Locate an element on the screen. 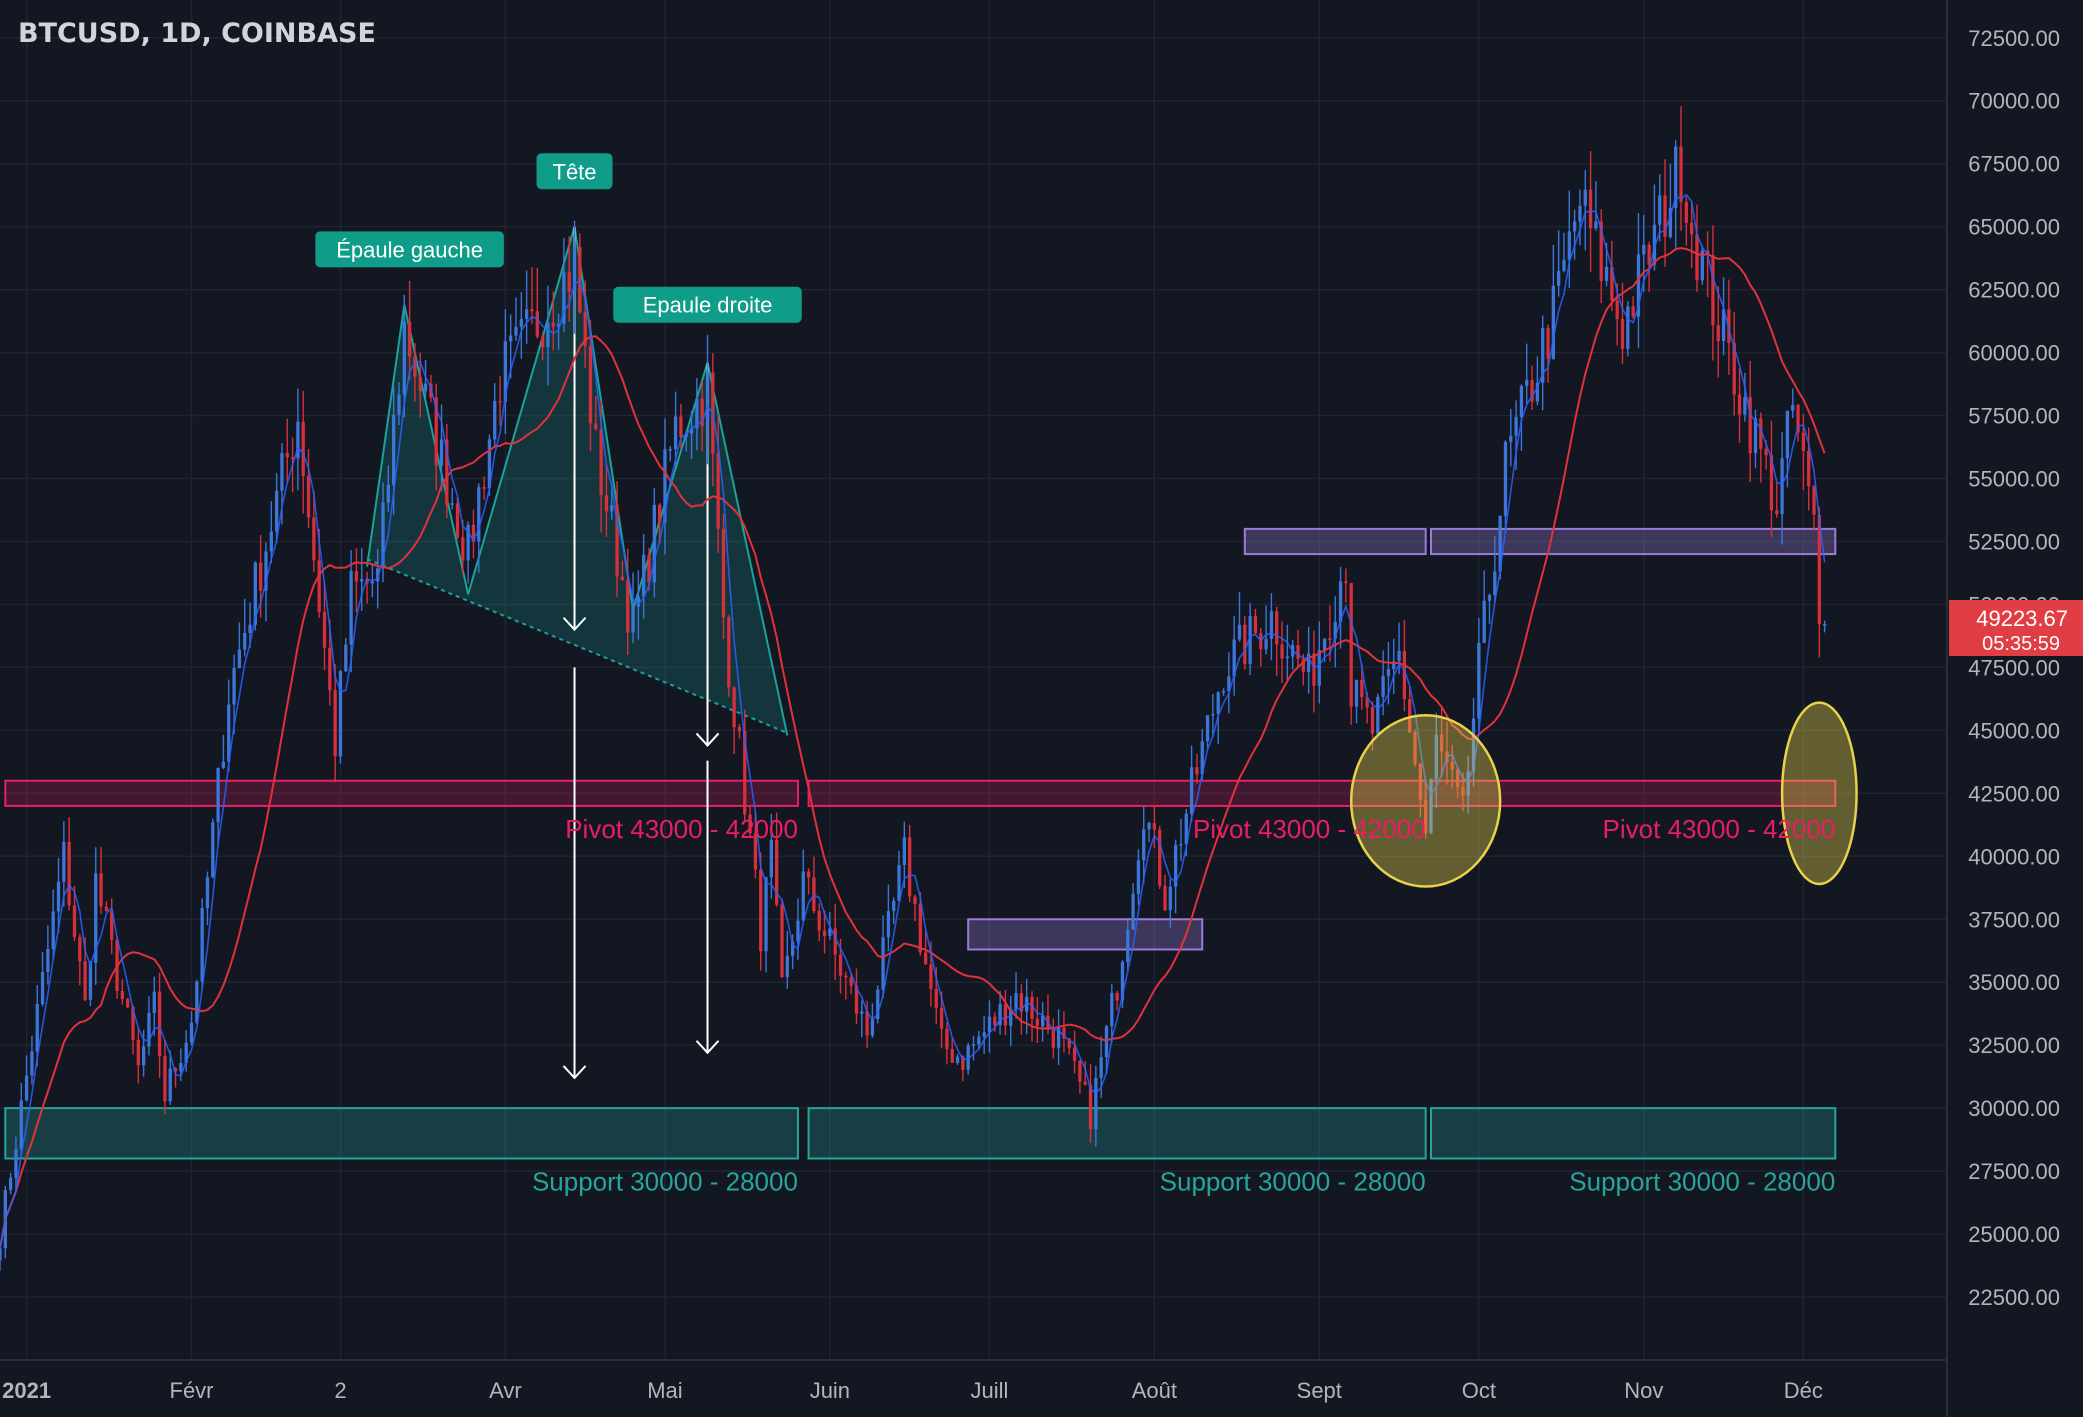 This screenshot has height=1417, width=2083. chart-title: BTCUSD, 1D, COINBASE is located at coordinates (197, 33).